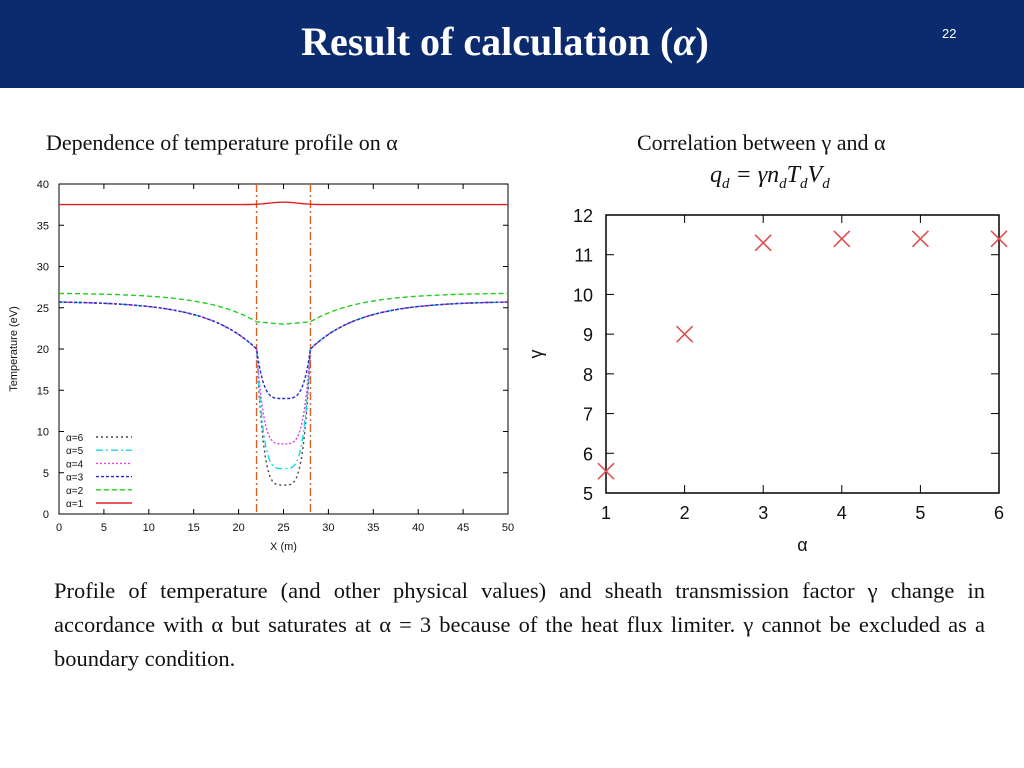 The image size is (1024, 768). Describe the element at coordinates (583, 256) in the screenshot. I see `y-tick-label: 11` at that location.